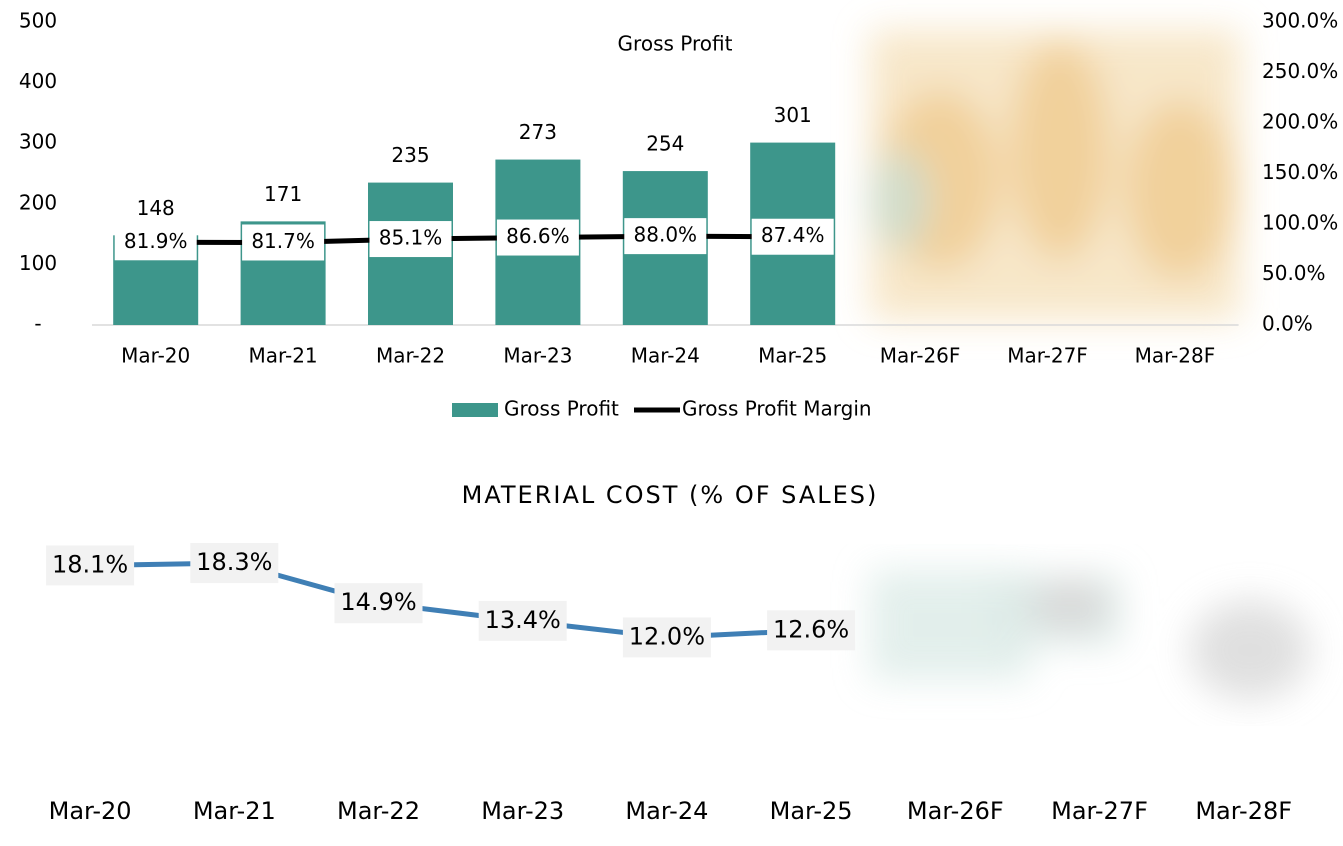 This screenshot has height=846, width=1343. I want to click on legend-swatch, so click(475, 410).